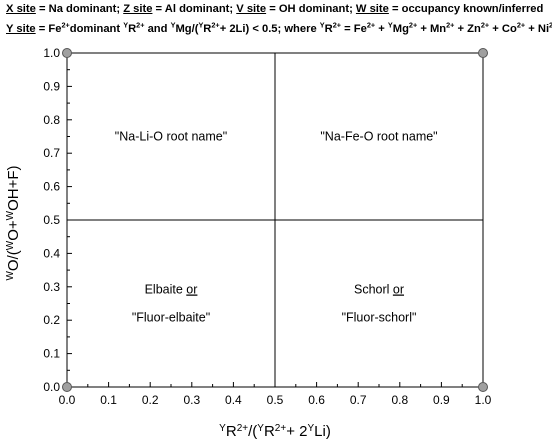 The height and width of the screenshot is (442, 552). What do you see at coordinates (51, 320) in the screenshot?
I see `y-tick-label: 0.2` at bounding box center [51, 320].